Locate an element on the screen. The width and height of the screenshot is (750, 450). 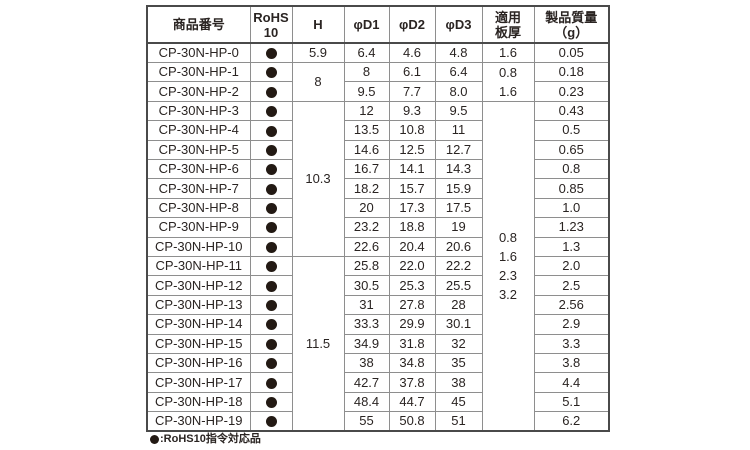
cell-d3: 19 is located at coordinates (458, 227).